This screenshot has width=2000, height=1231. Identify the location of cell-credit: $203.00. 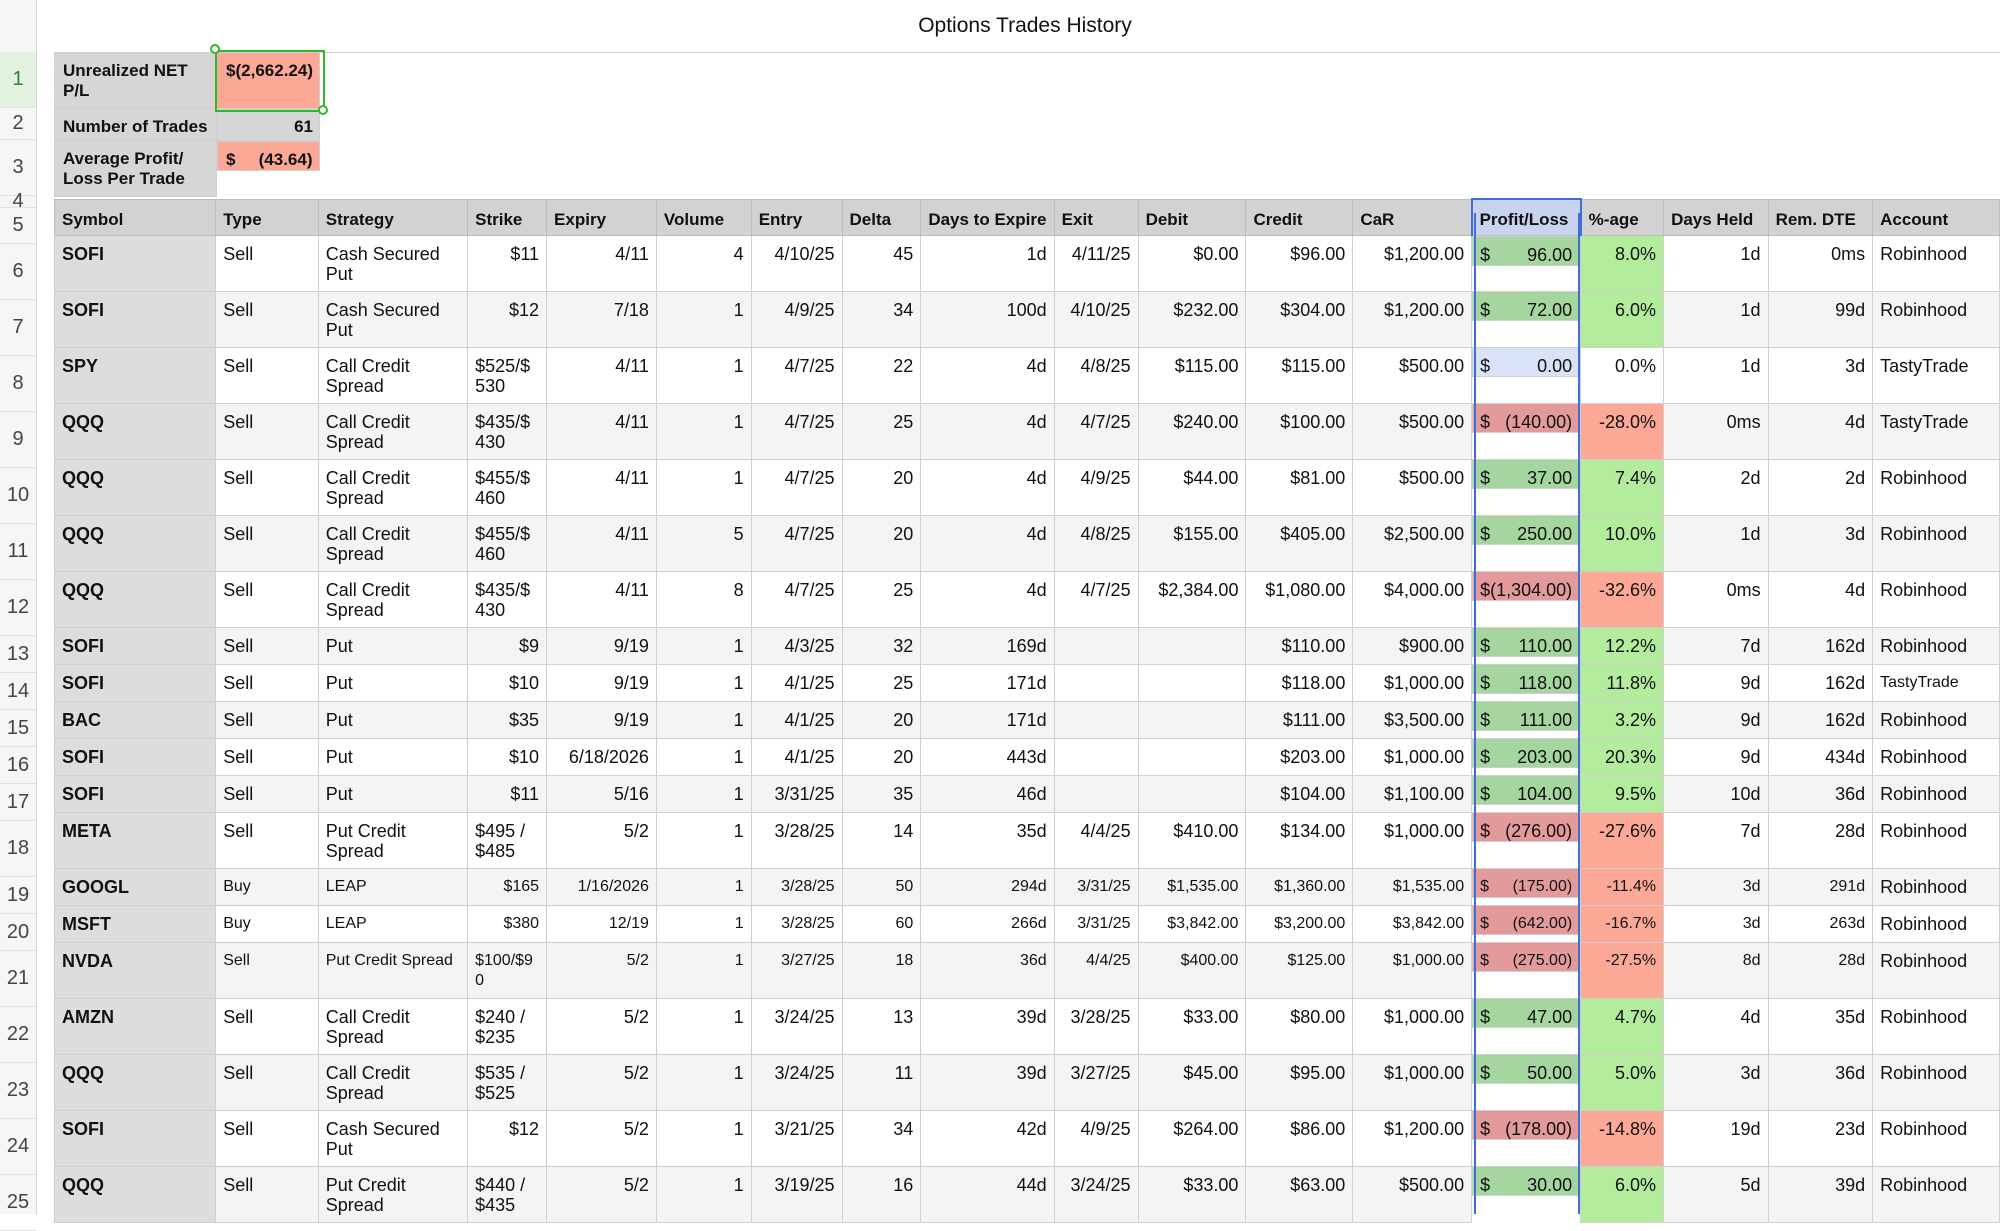
(1299, 756).